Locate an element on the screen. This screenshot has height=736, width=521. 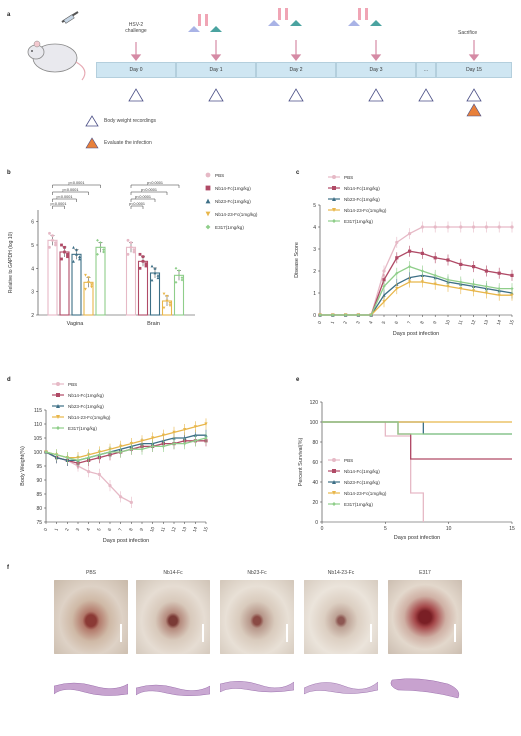
y-axis-title-b: Relative to GAPDH (log 10) is located at coordinates (11, 262).